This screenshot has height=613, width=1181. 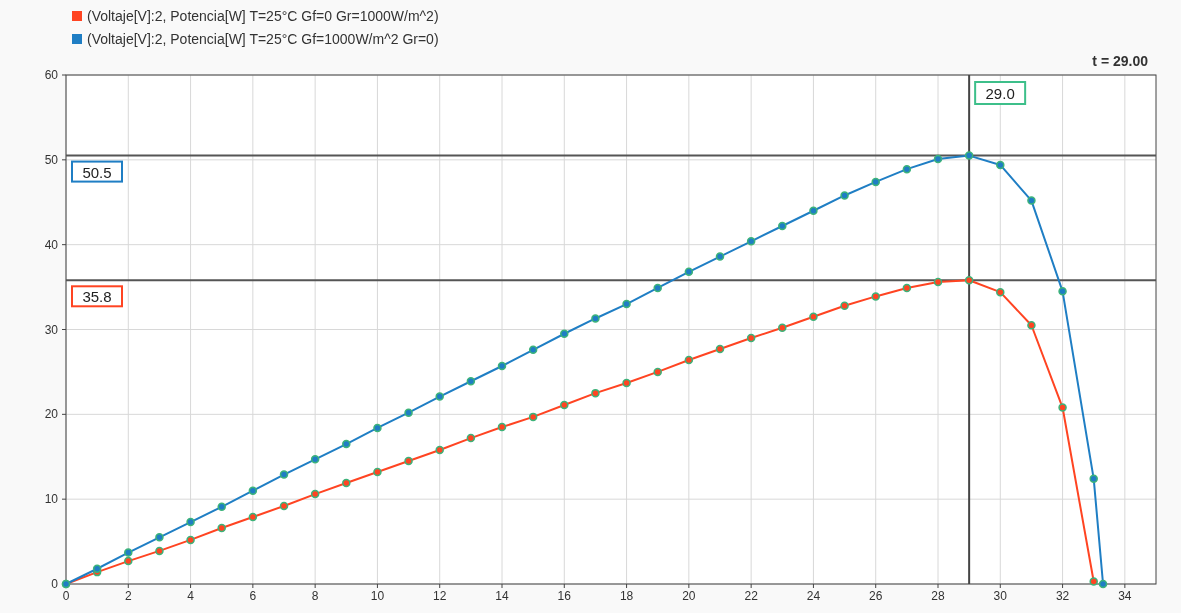 I want to click on x-tick-label: 0, so click(x=66, y=596).